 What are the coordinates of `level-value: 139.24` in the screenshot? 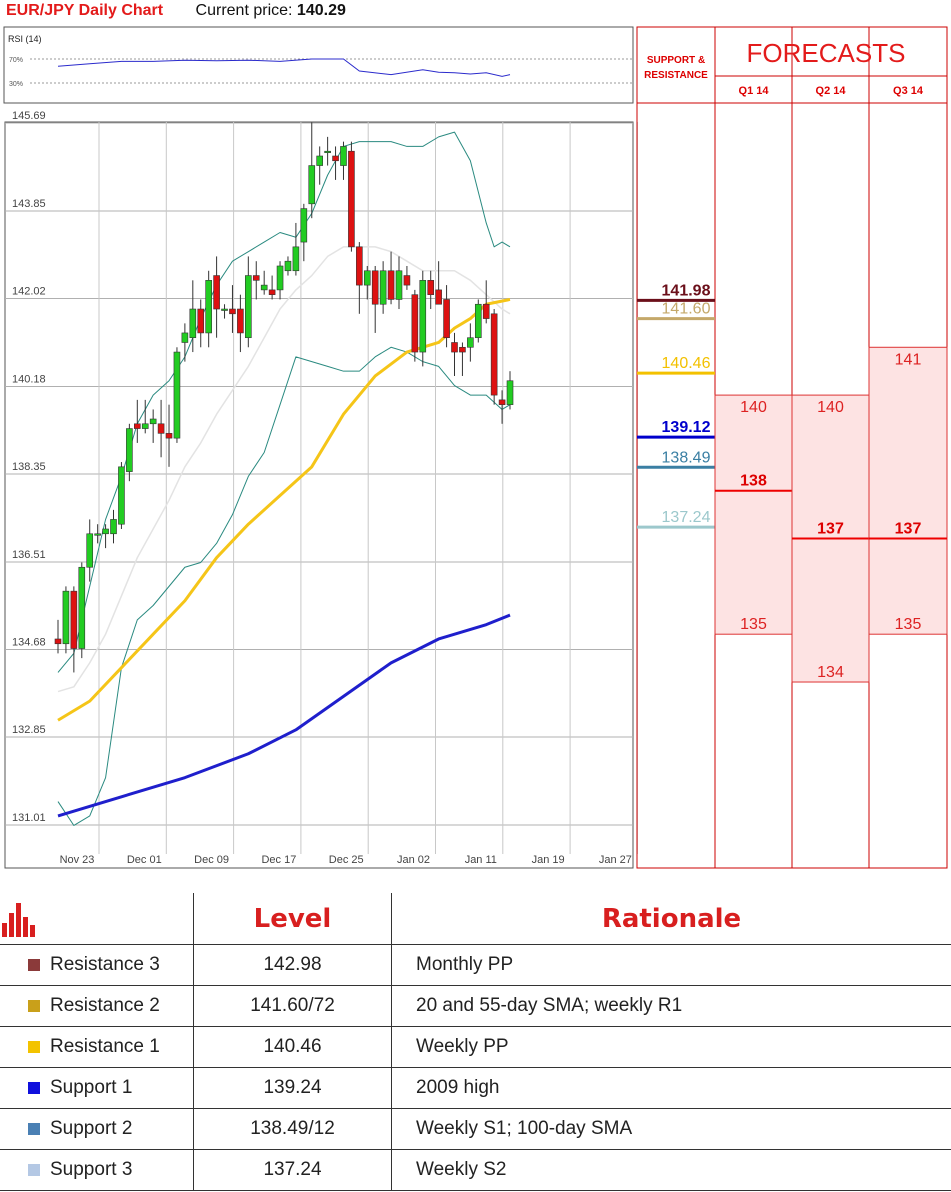 It's located at (292, 1088).